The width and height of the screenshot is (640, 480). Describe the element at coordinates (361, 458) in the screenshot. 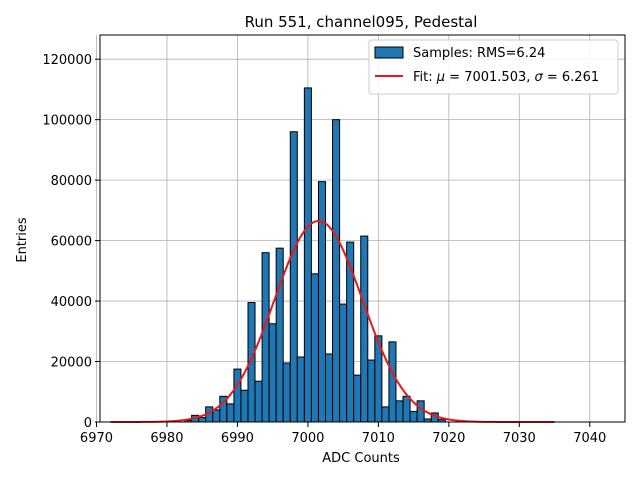

I see `x-axis-label: ADC Counts` at that location.